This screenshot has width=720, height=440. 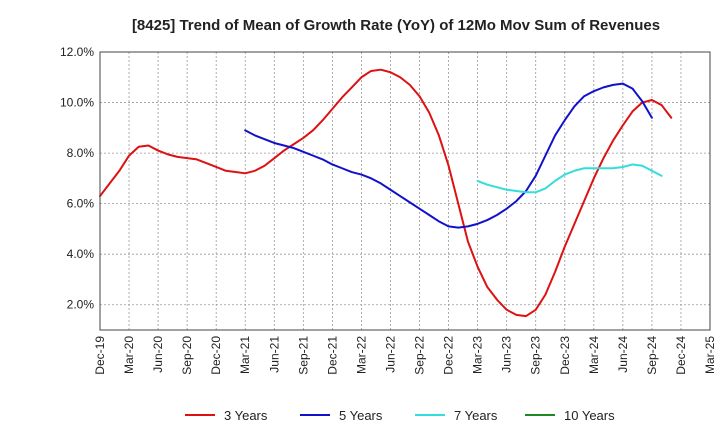 What do you see at coordinates (100, 355) in the screenshot?
I see `x-tick-label: Dec-19` at bounding box center [100, 355].